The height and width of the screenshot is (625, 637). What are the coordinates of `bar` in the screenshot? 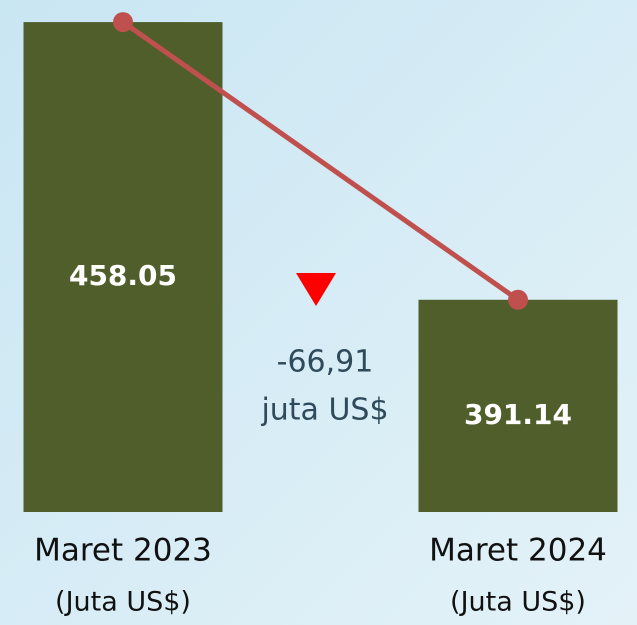 It's located at (518, 405).